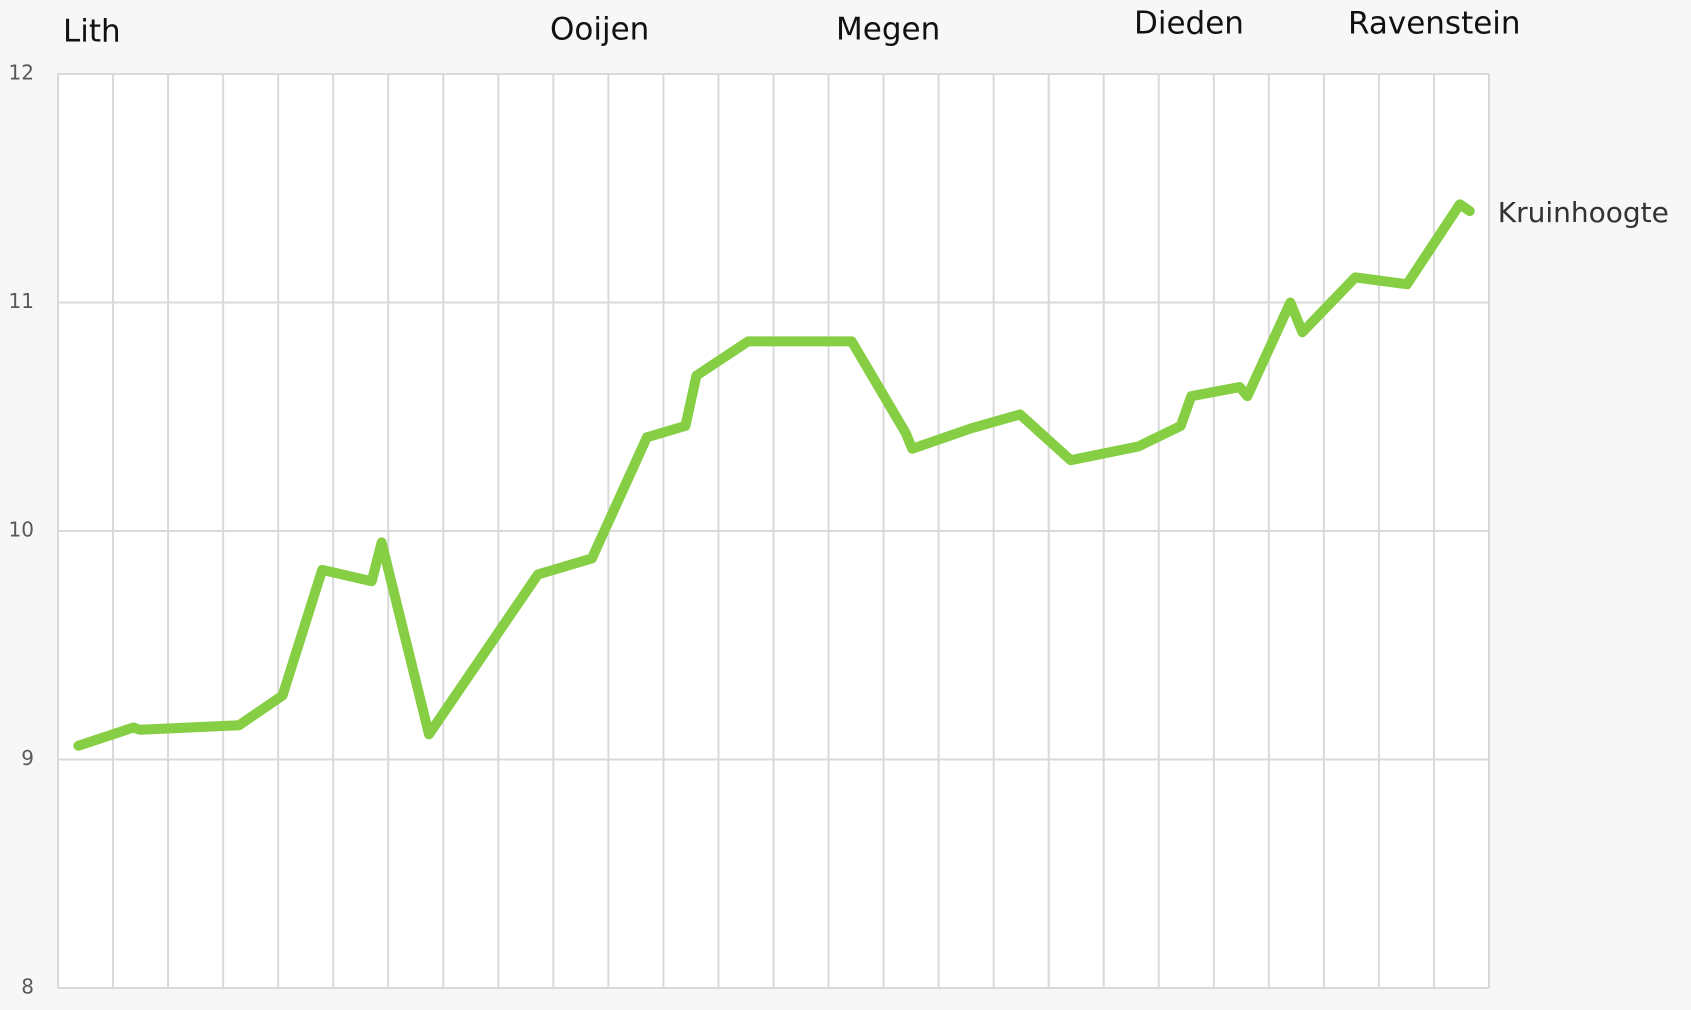 The width and height of the screenshot is (1691, 1010). Describe the element at coordinates (92, 32) in the screenshot. I see `annotation: Lith` at that location.